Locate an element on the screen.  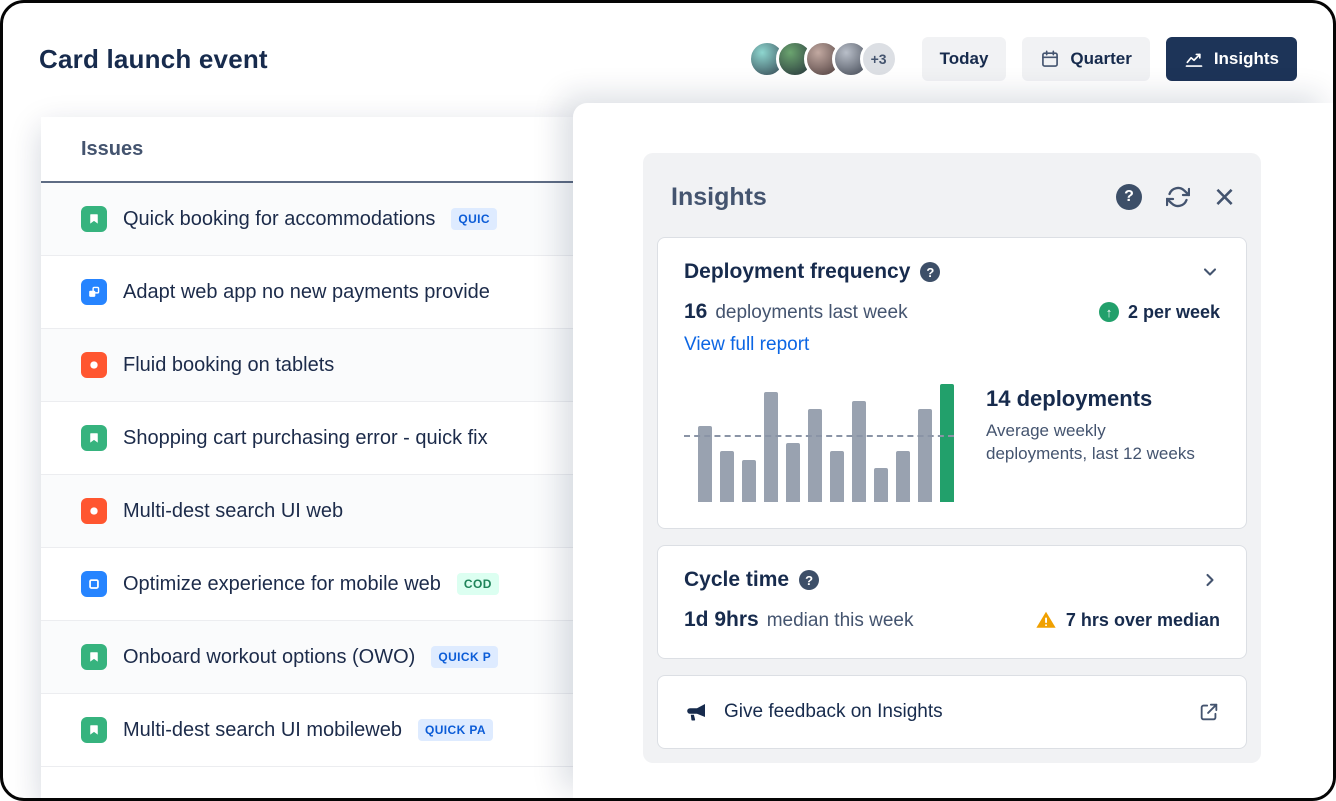
issue-label: Multi-dest search UI mobileweb is located at coordinates (262, 729).